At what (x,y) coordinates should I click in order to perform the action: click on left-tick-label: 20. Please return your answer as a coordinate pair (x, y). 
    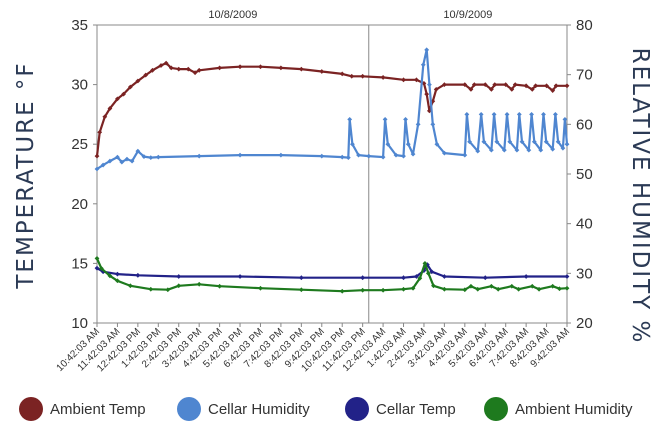
    Looking at the image, I should click on (79, 204).